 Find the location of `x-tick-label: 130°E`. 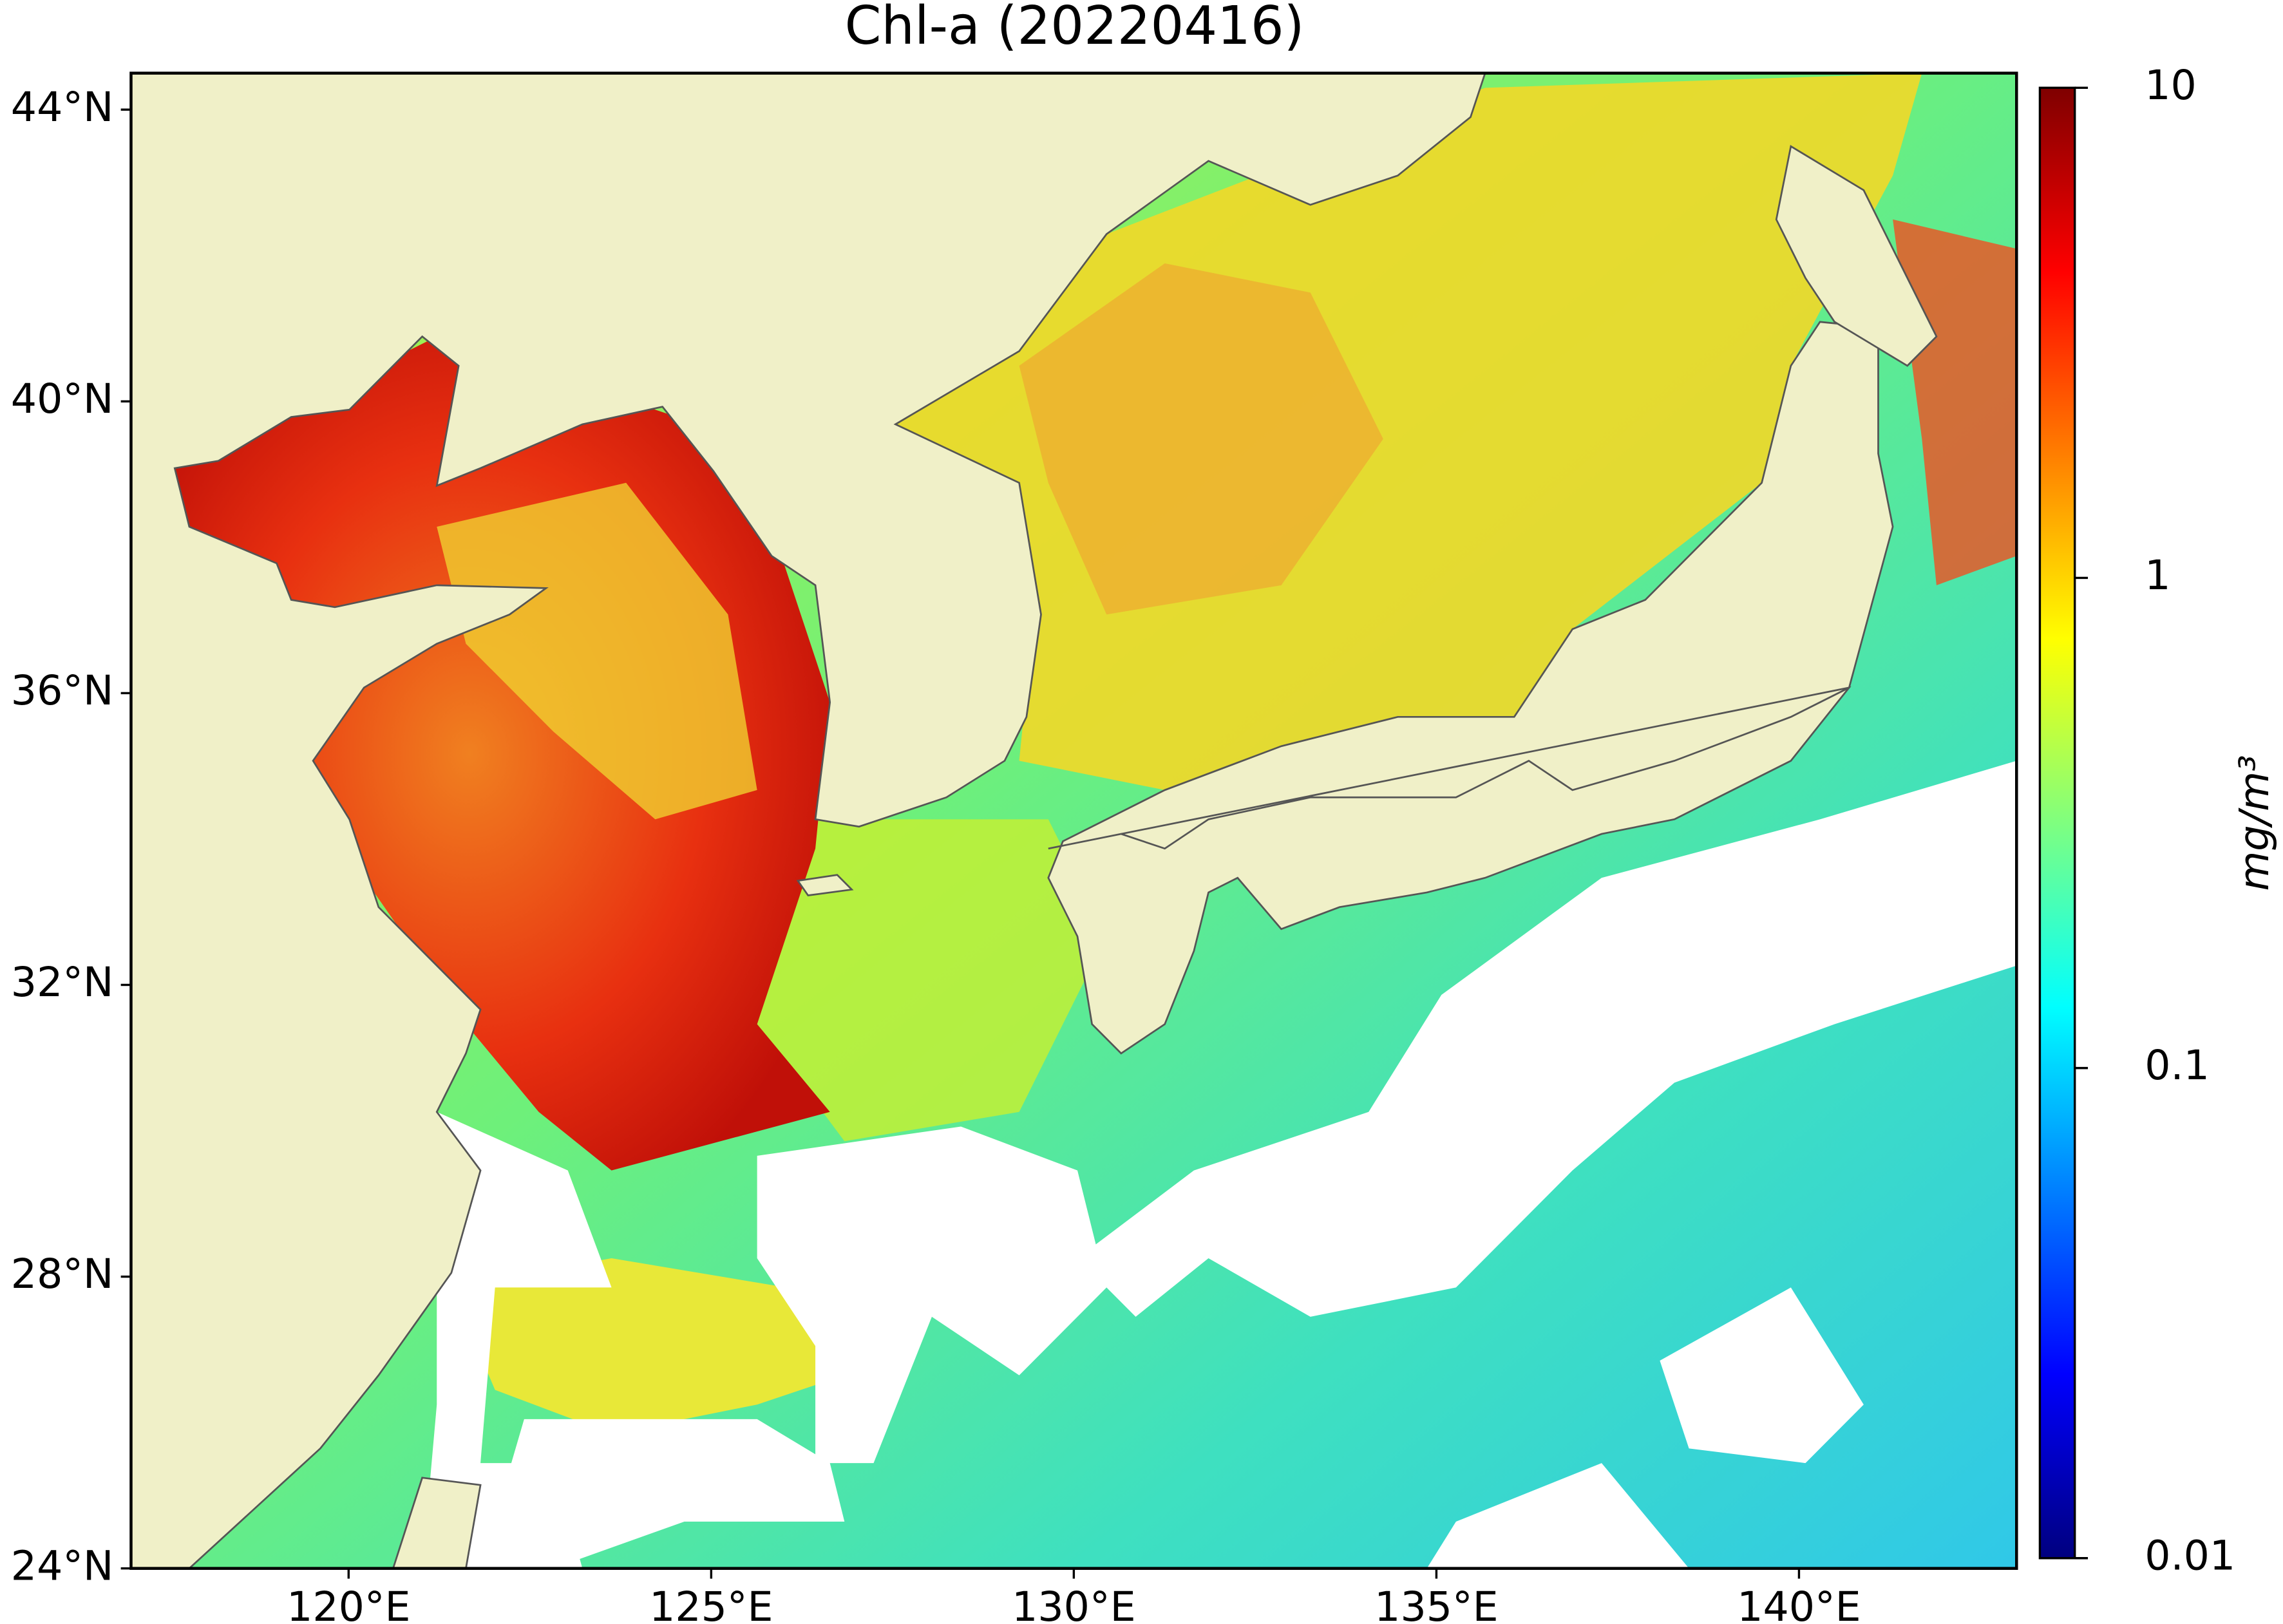

x-tick-label: 130°E is located at coordinates (1073, 1603).